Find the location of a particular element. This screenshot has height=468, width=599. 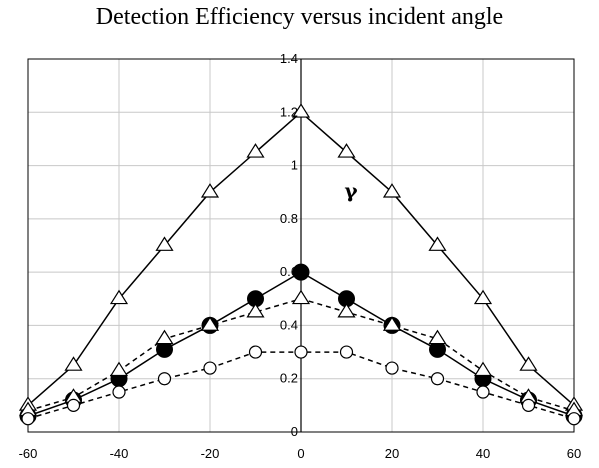

x-tick-label: 40 is located at coordinates (483, 453).